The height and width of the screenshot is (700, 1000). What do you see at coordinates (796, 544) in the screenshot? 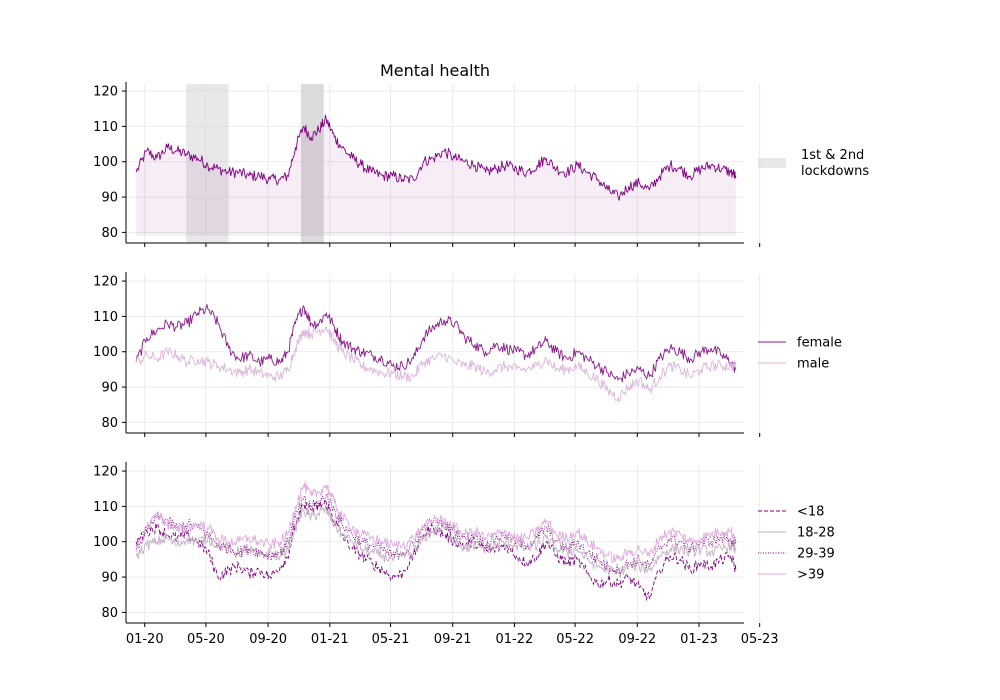
I see `legend-3: <18 18-28 29-39 >39` at bounding box center [796, 544].